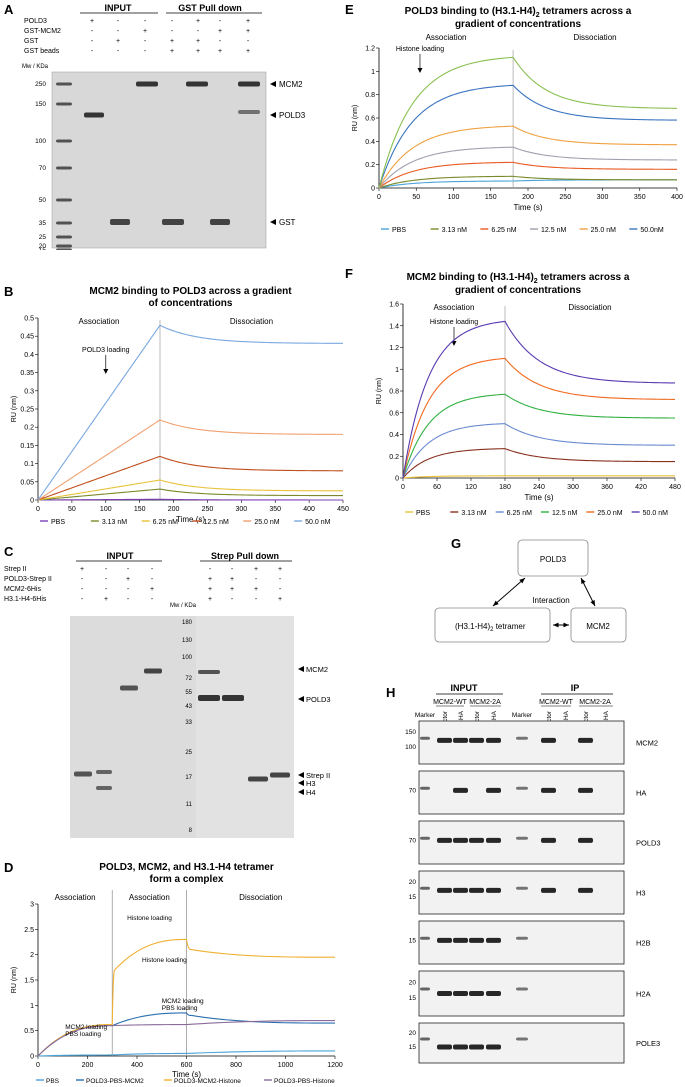 Image resolution: width=685 pixels, height=1087 pixels. Describe the element at coordinates (394, 305) in the screenshot. I see `y-tick-label: 1.6` at that location.